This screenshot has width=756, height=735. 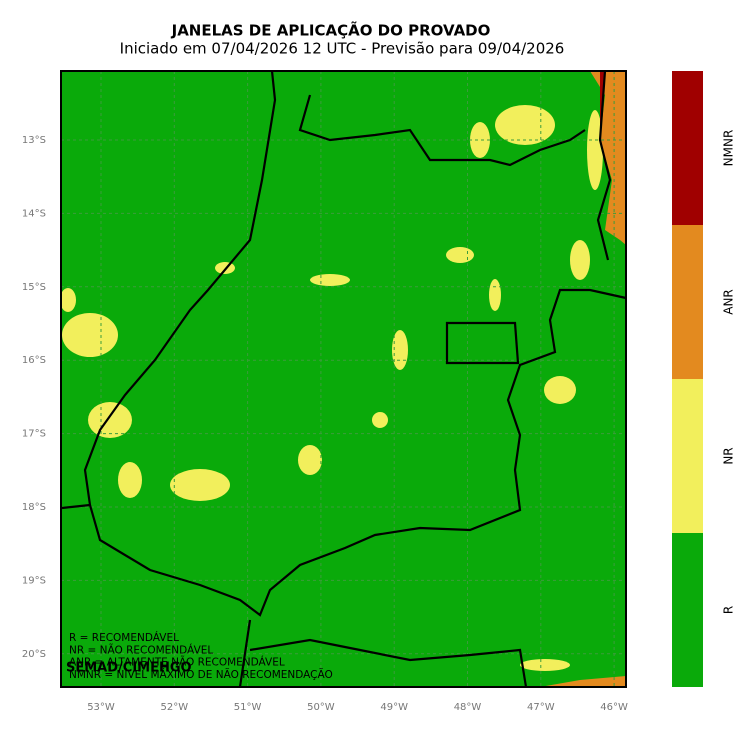 I want to click on lon-label: 48°W, so click(x=468, y=707).